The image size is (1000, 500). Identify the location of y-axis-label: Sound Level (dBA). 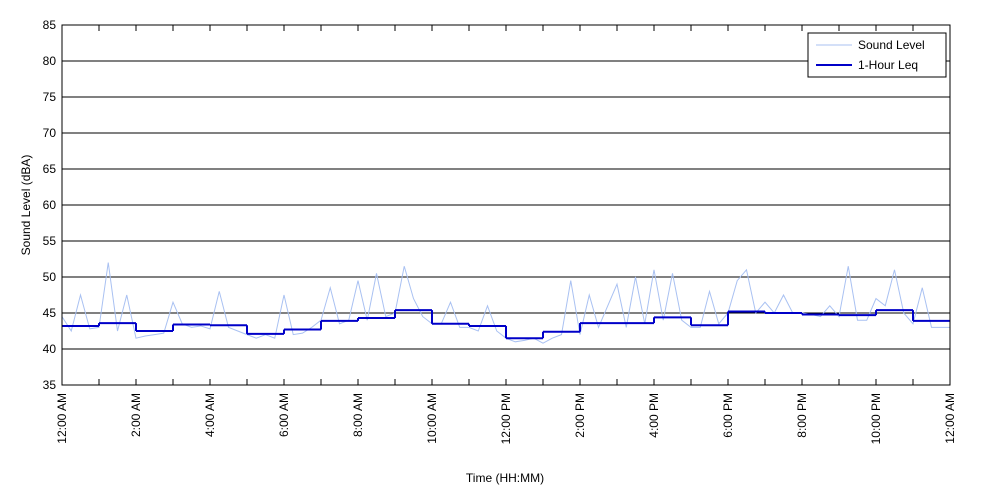
(26, 205).